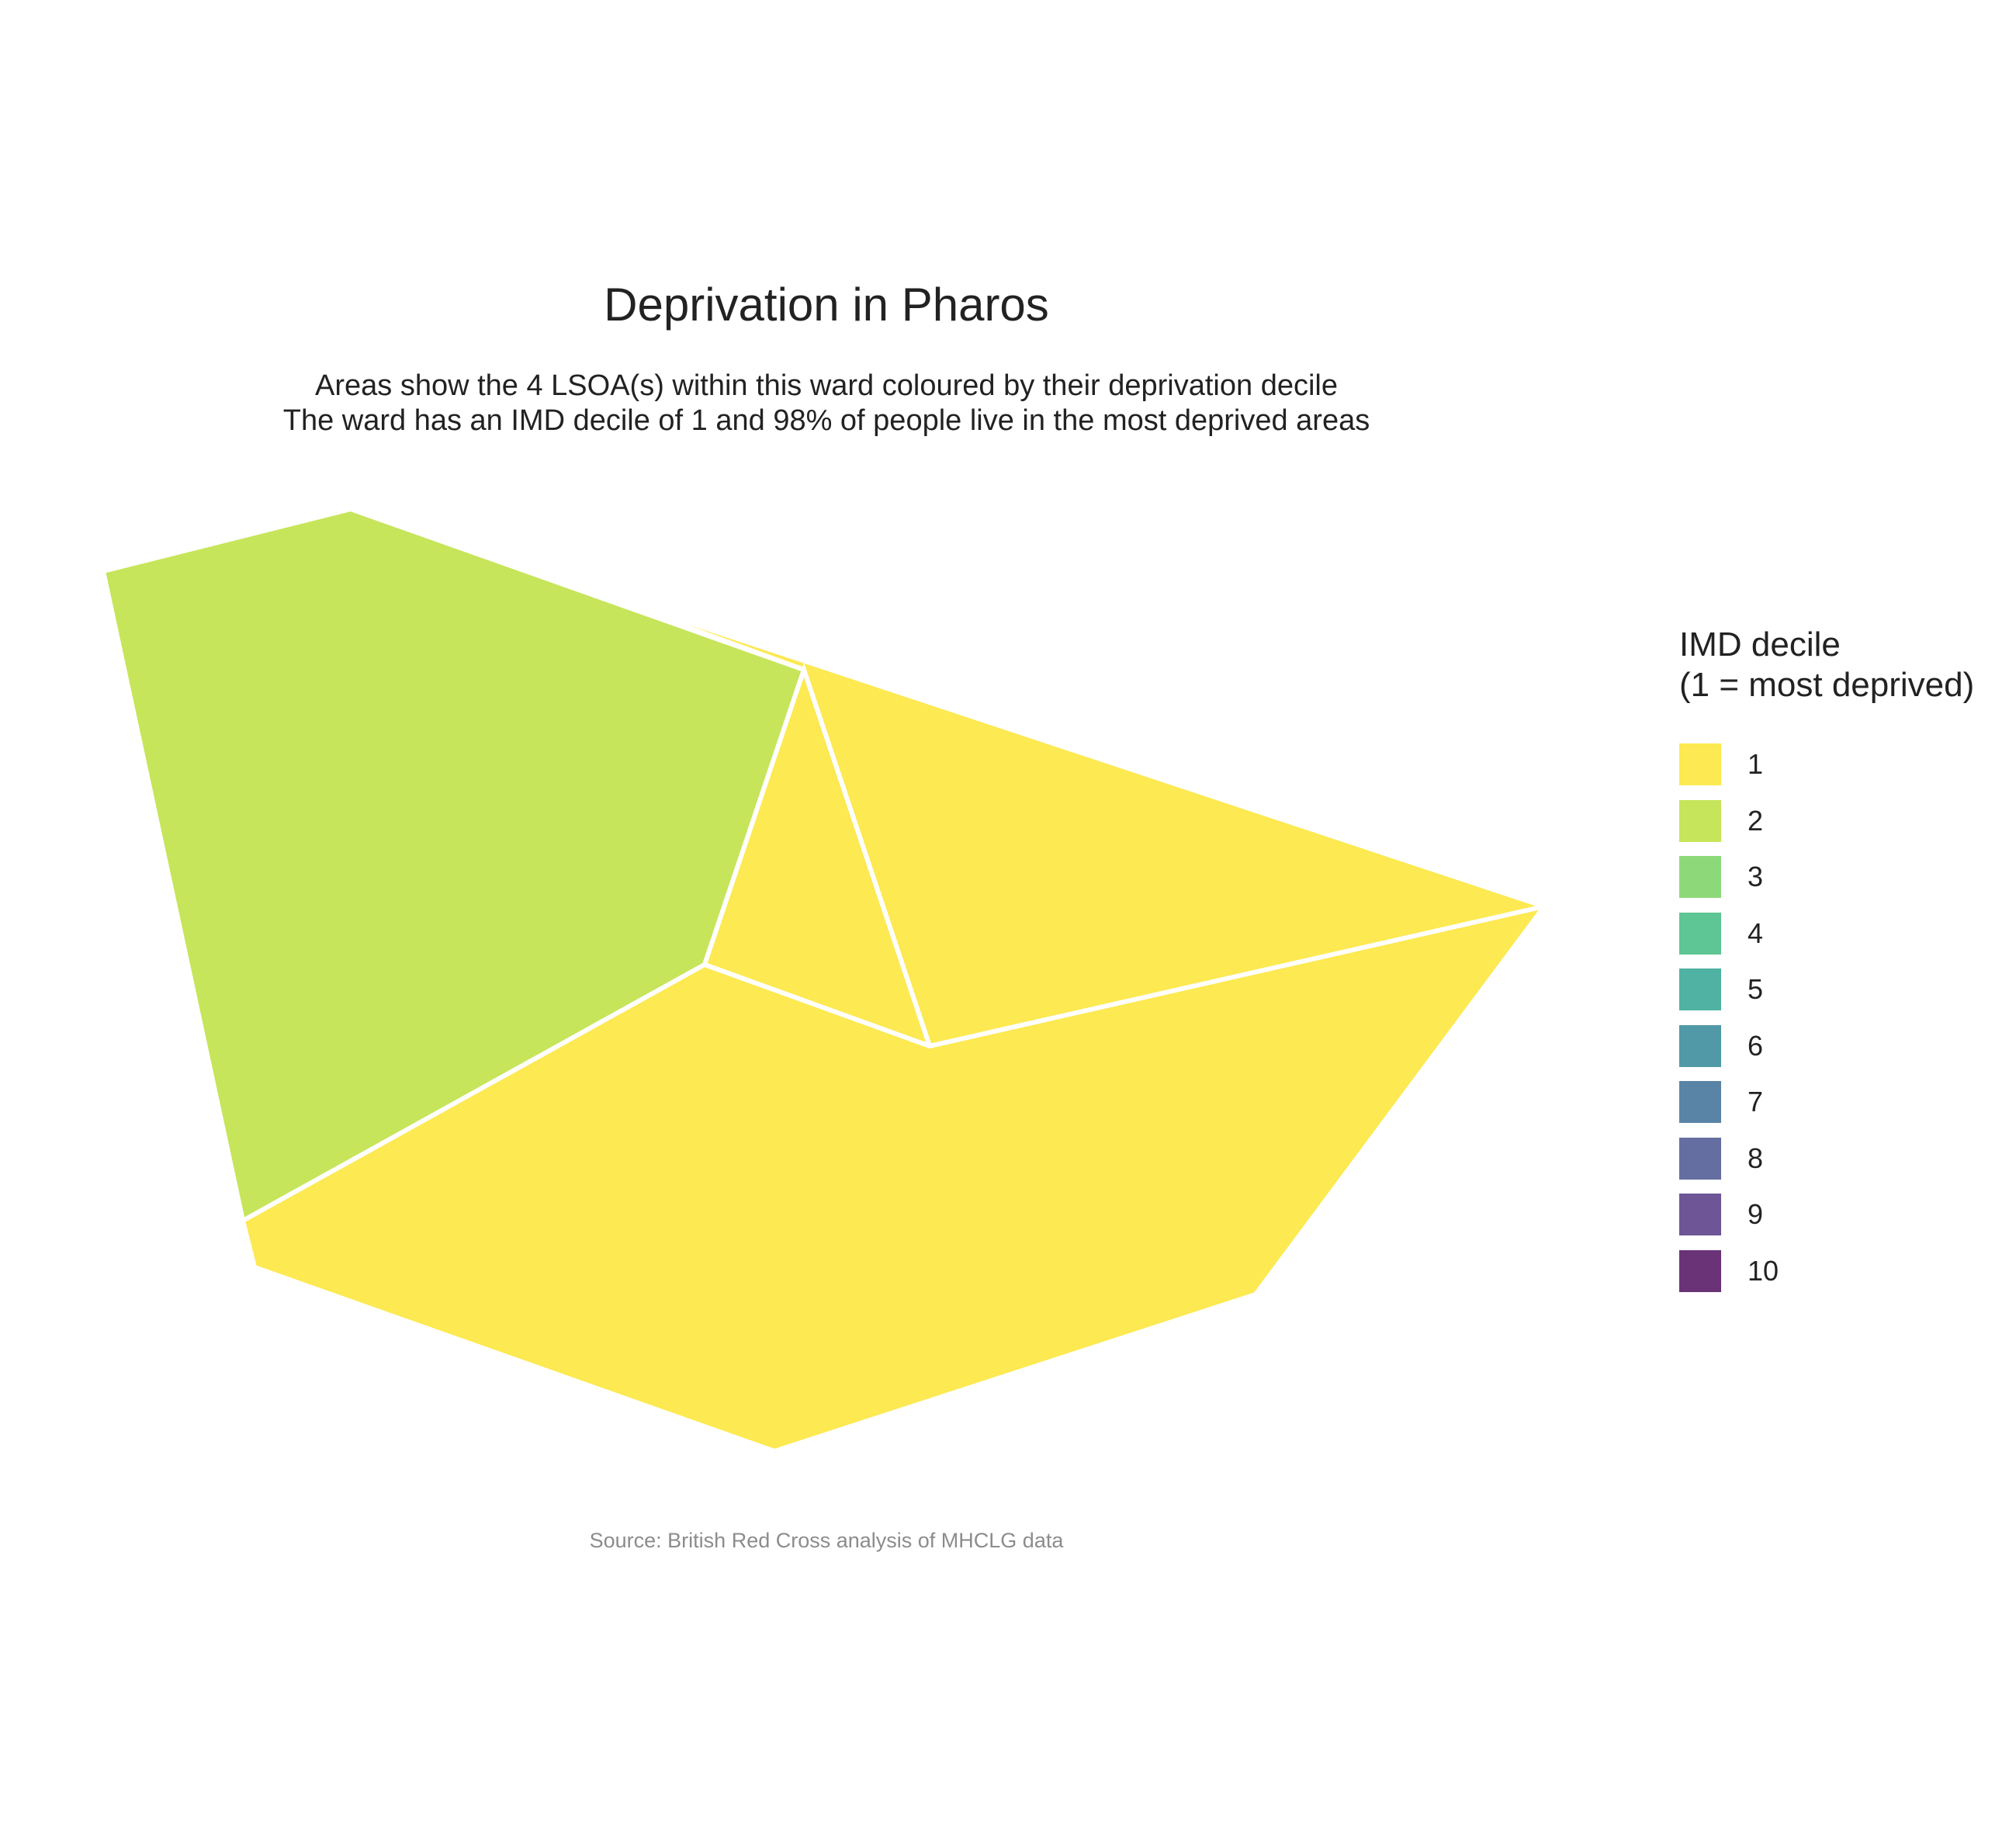 Image resolution: width=2016 pixels, height=1833 pixels. What do you see at coordinates (827, 305) in the screenshot?
I see `chart-title: Deprivation in Pharos` at bounding box center [827, 305].